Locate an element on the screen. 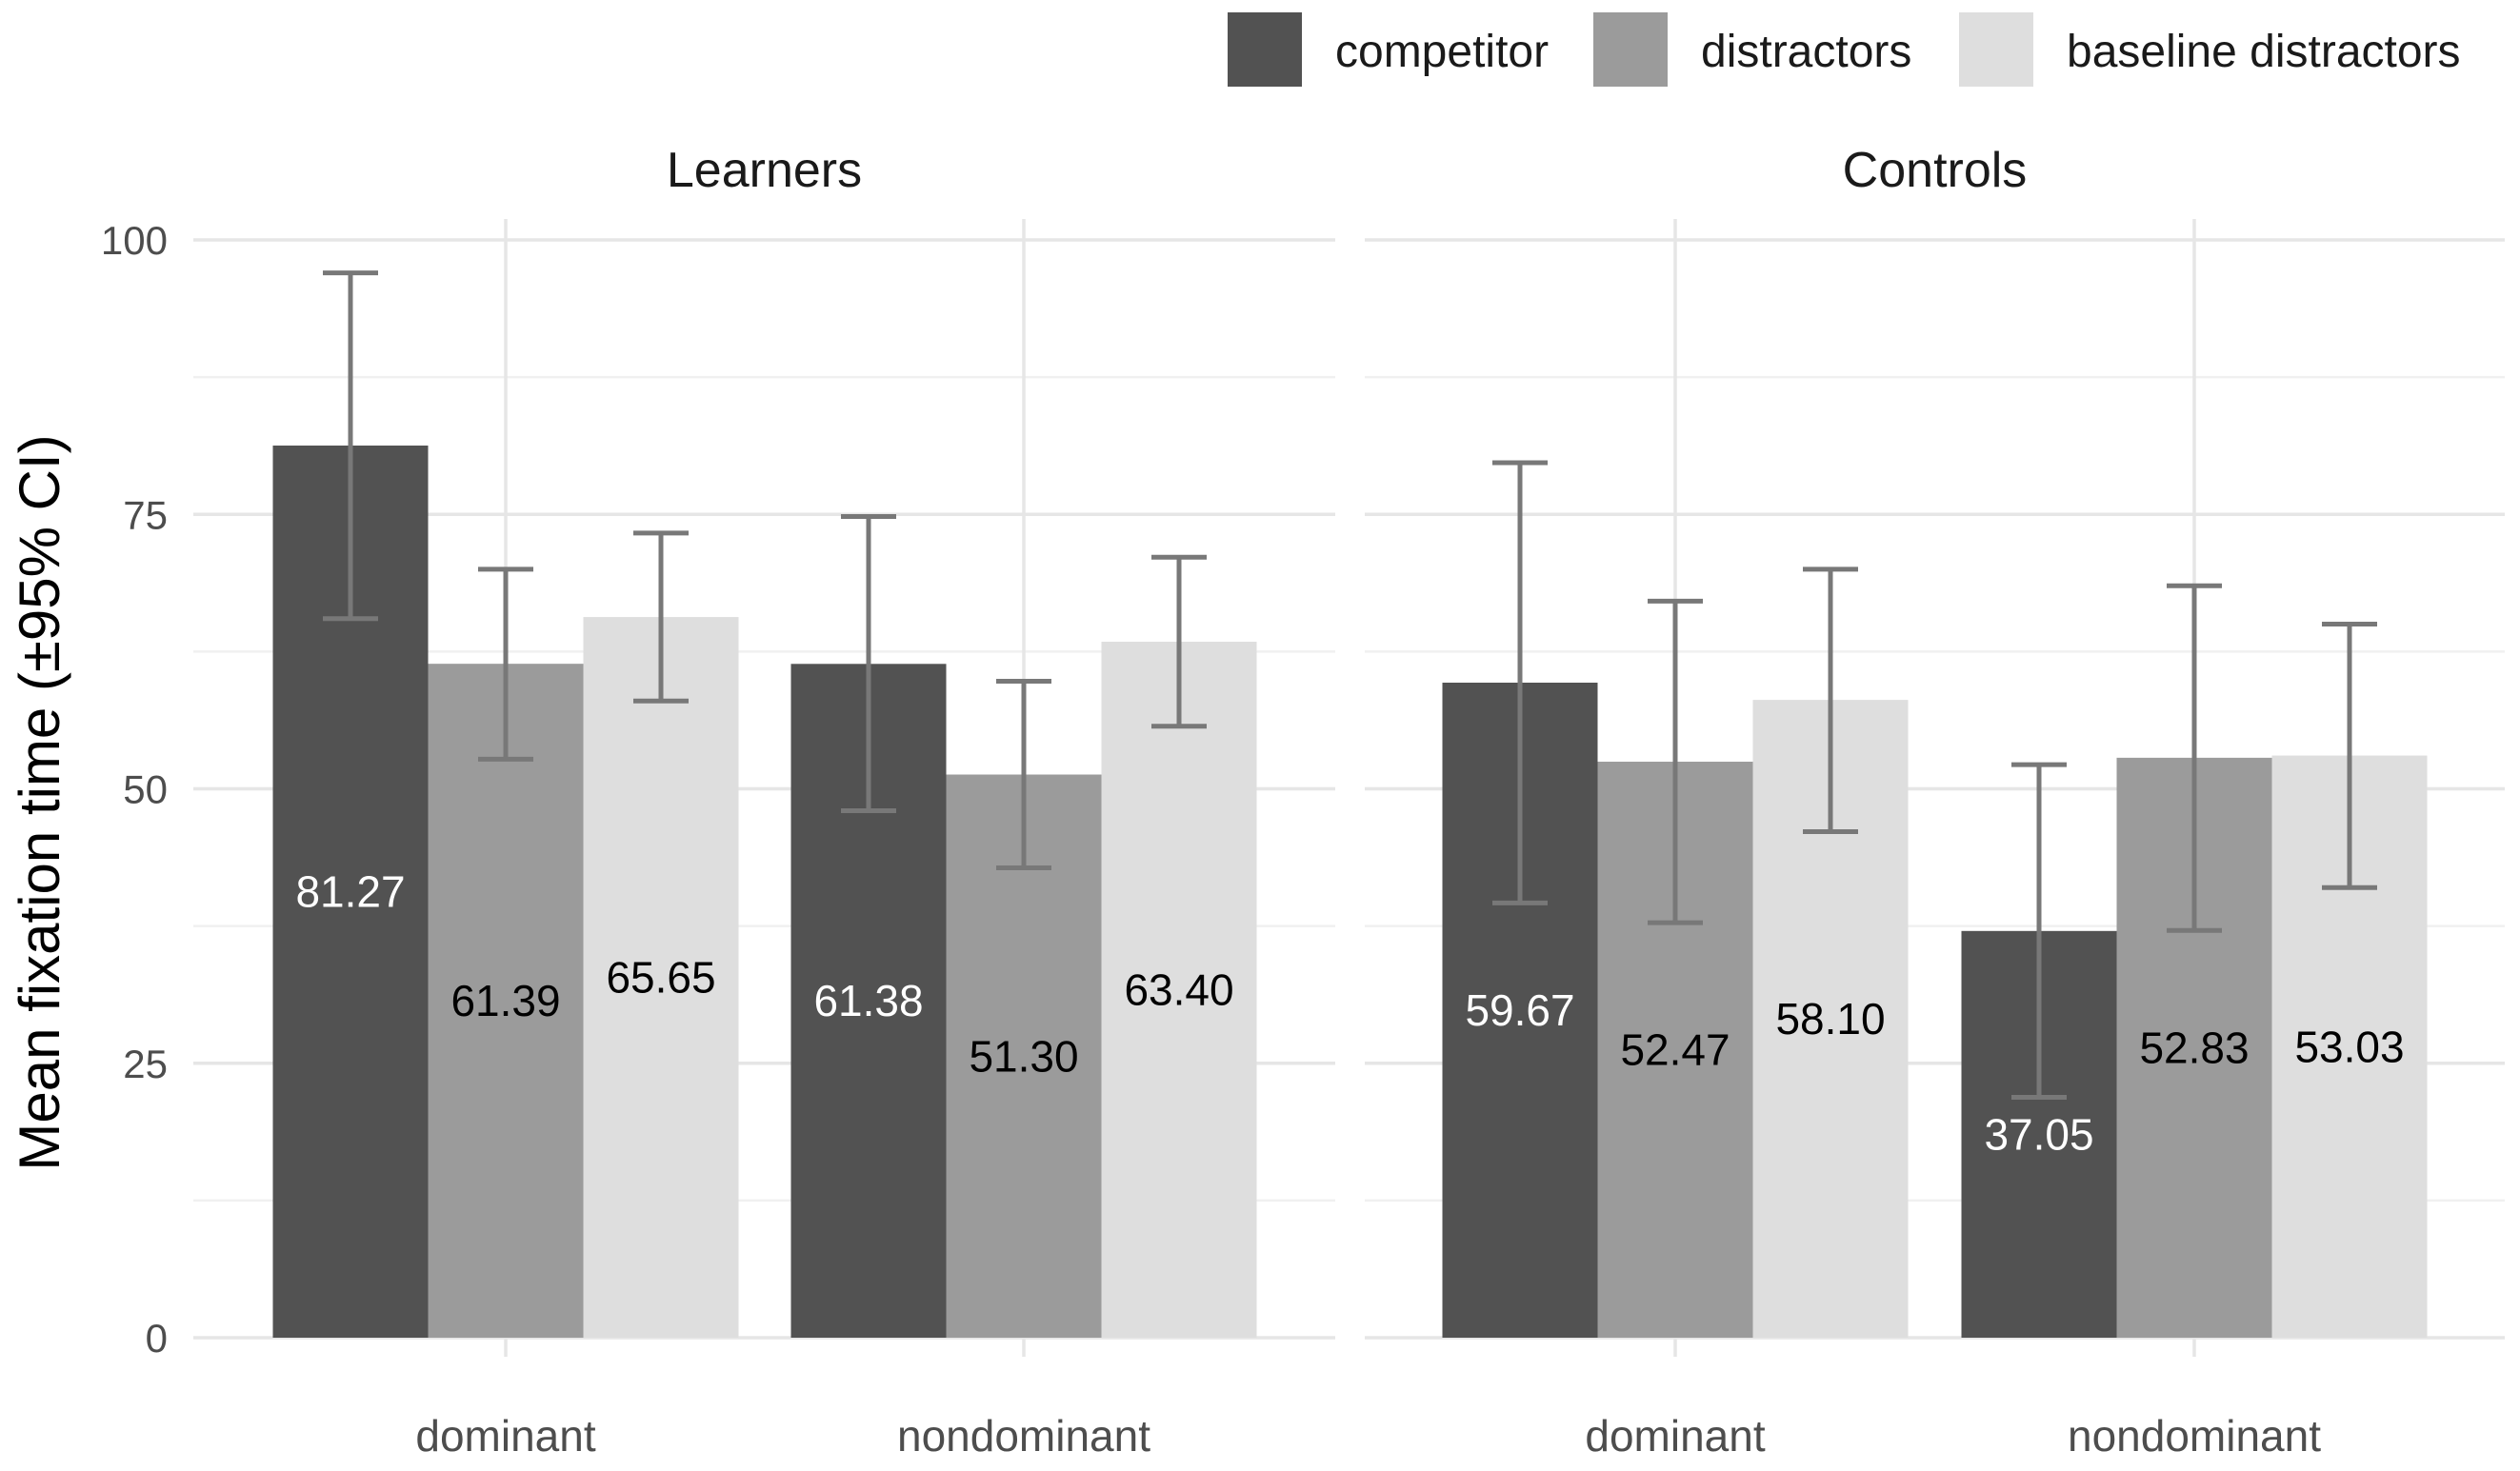 The width and height of the screenshot is (2520, 1471). data-label: 58.10 is located at coordinates (1830, 1019).